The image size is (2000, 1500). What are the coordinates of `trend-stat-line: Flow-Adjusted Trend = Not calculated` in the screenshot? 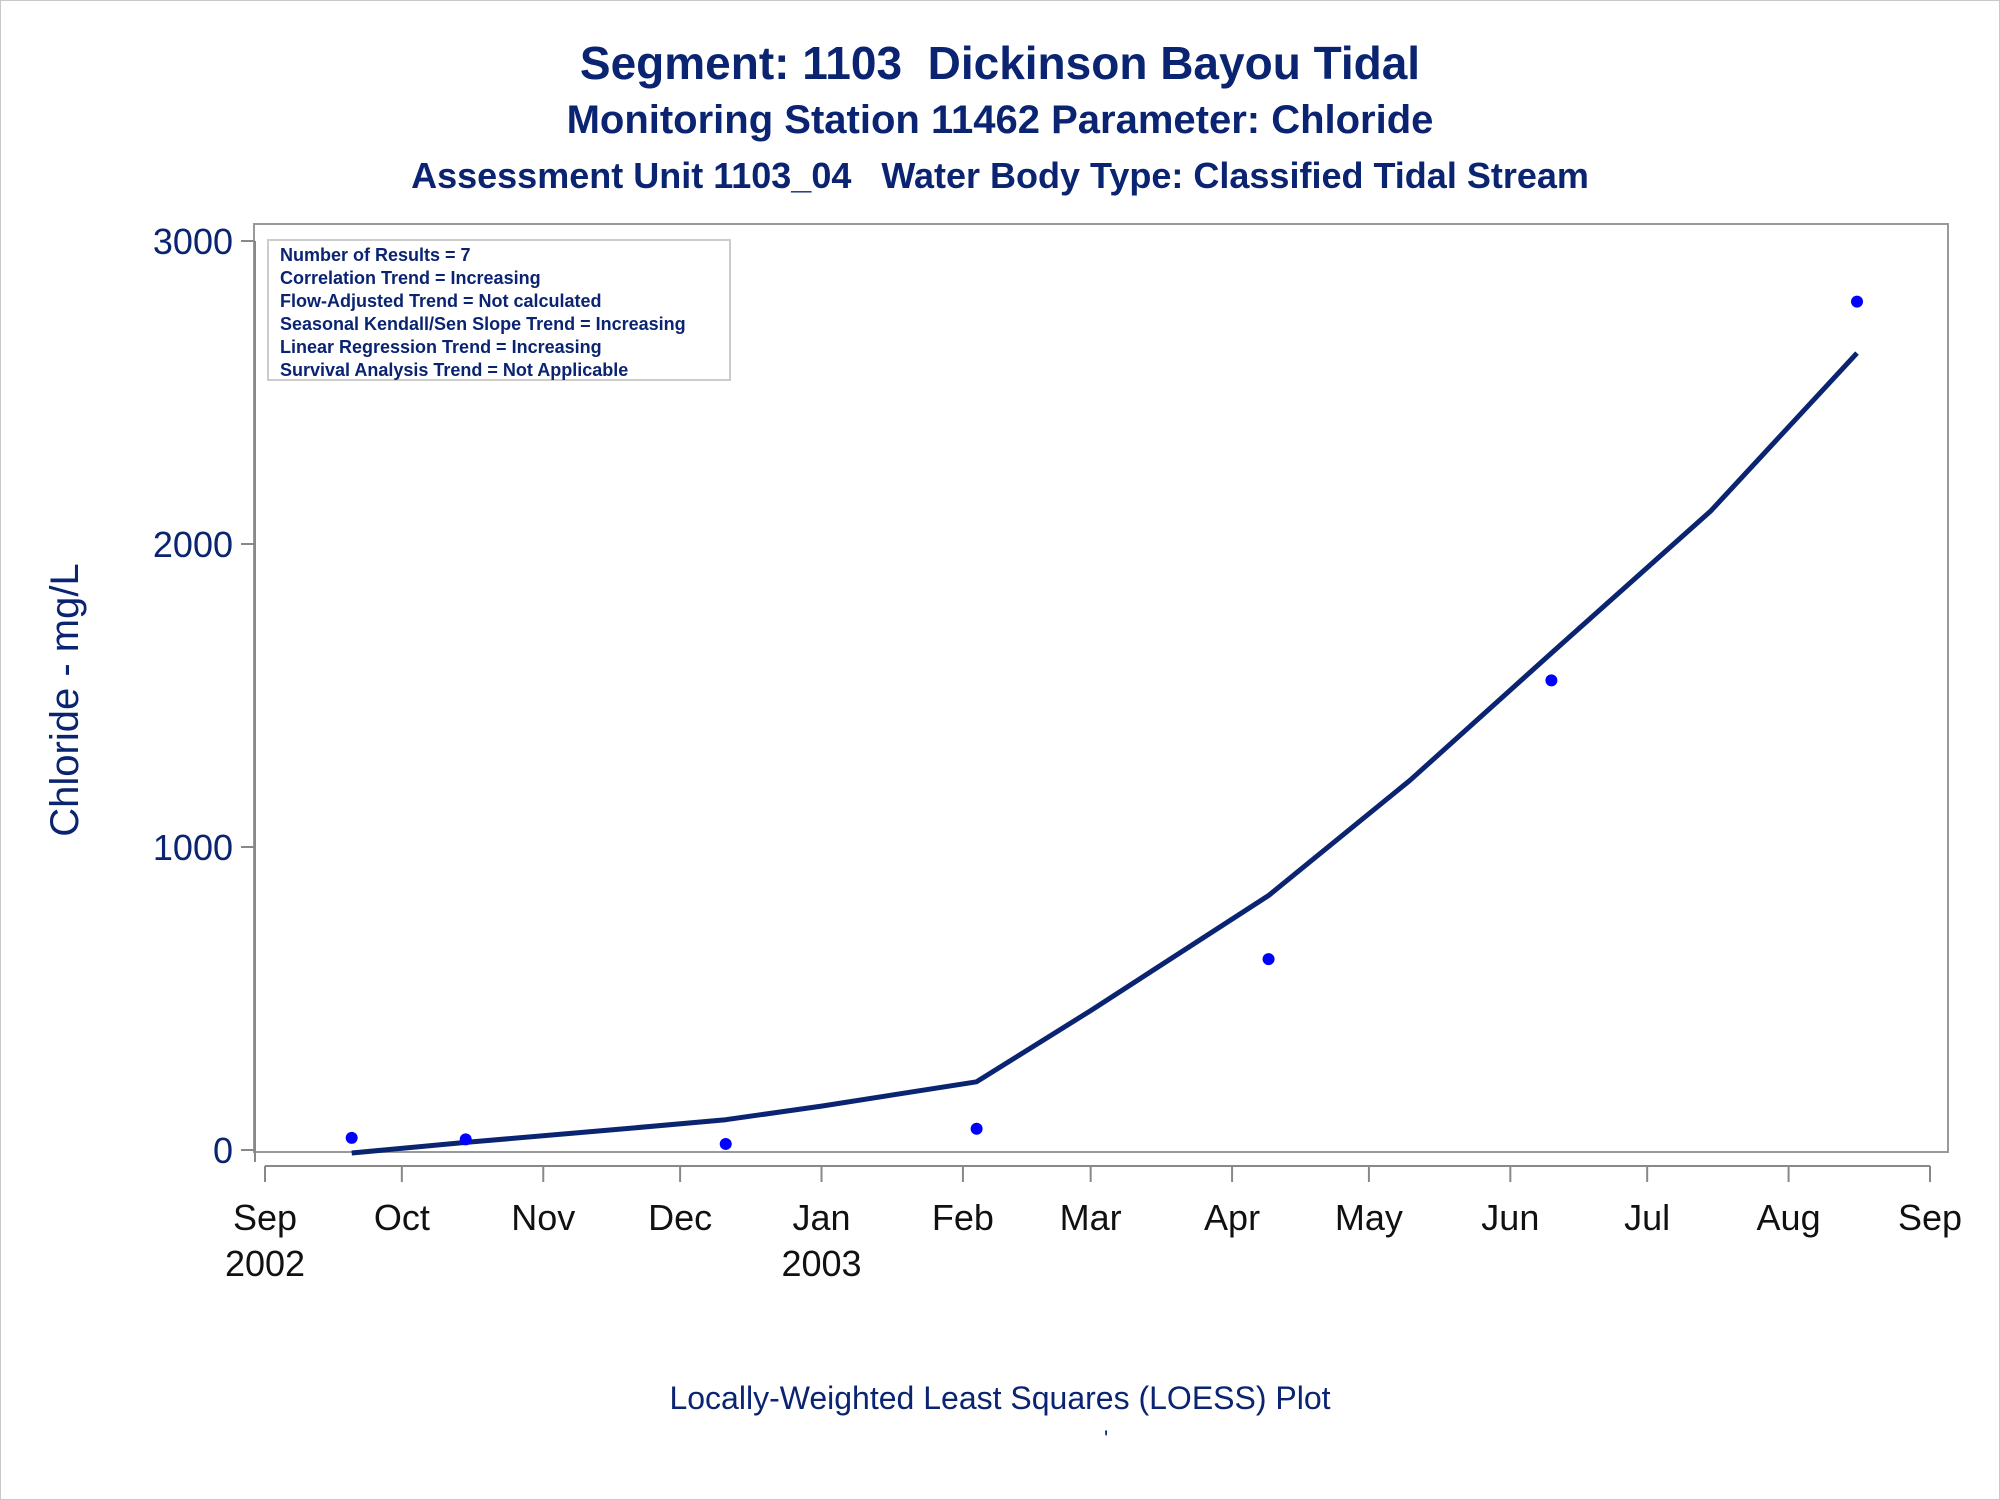 It's located at (441, 301).